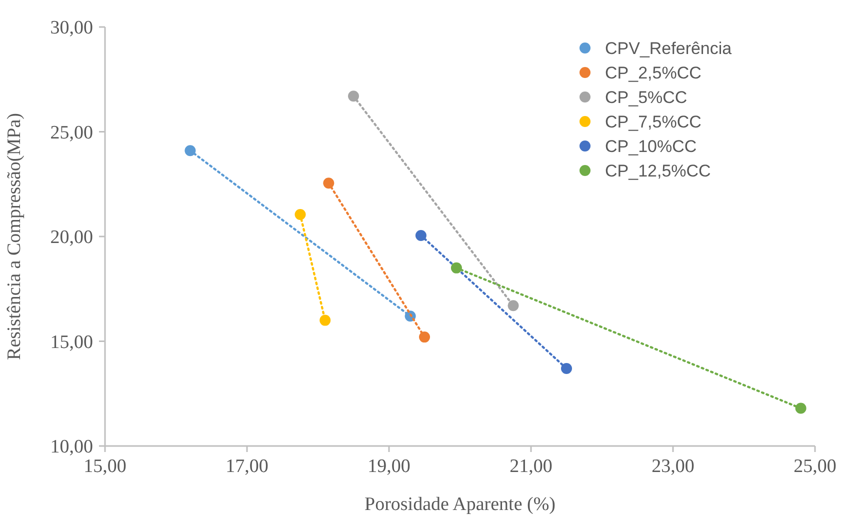 Image resolution: width=863 pixels, height=520 pixels. What do you see at coordinates (651, 146) in the screenshot?
I see `legend-label: CP_10%CC` at bounding box center [651, 146].